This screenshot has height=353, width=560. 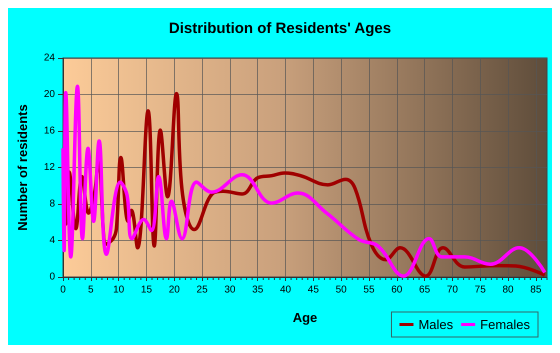 What do you see at coordinates (52, 277) in the screenshot?
I see `y-tick-label: 0` at bounding box center [52, 277].